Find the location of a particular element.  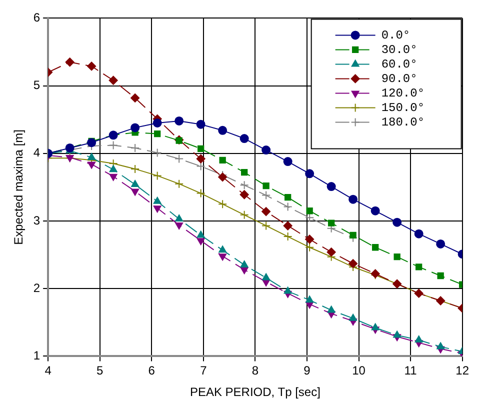

x-tick-label: 9 is located at coordinates (307, 371).